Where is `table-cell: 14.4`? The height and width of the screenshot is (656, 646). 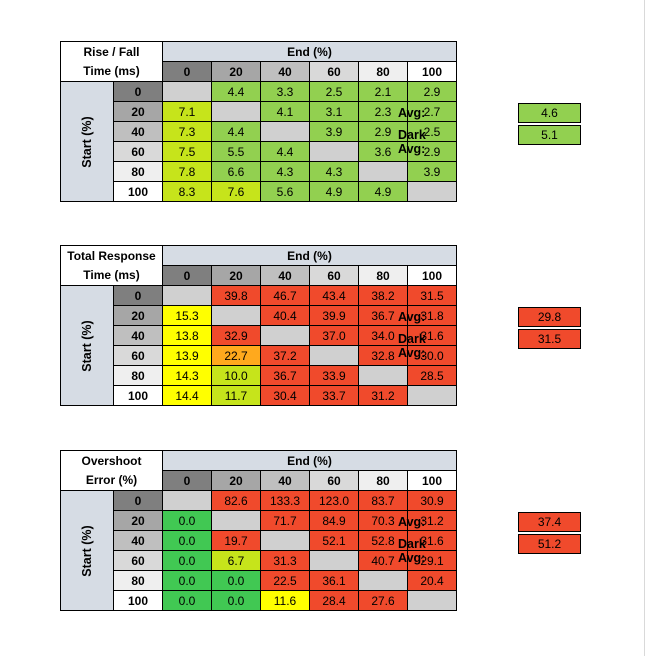 table-cell: 14.4 is located at coordinates (187, 395).